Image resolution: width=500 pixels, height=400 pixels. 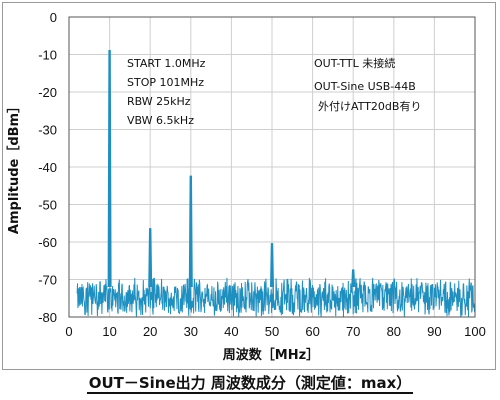 What do you see at coordinates (276, 297) in the screenshot?
I see `noise-floor-trace` at bounding box center [276, 297].